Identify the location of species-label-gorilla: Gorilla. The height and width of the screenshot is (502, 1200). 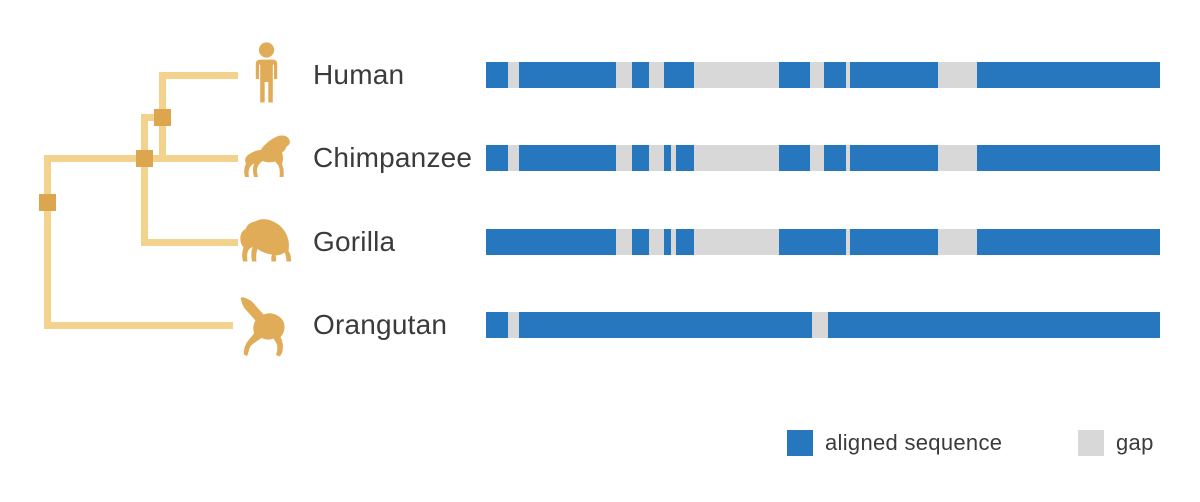
(354, 241).